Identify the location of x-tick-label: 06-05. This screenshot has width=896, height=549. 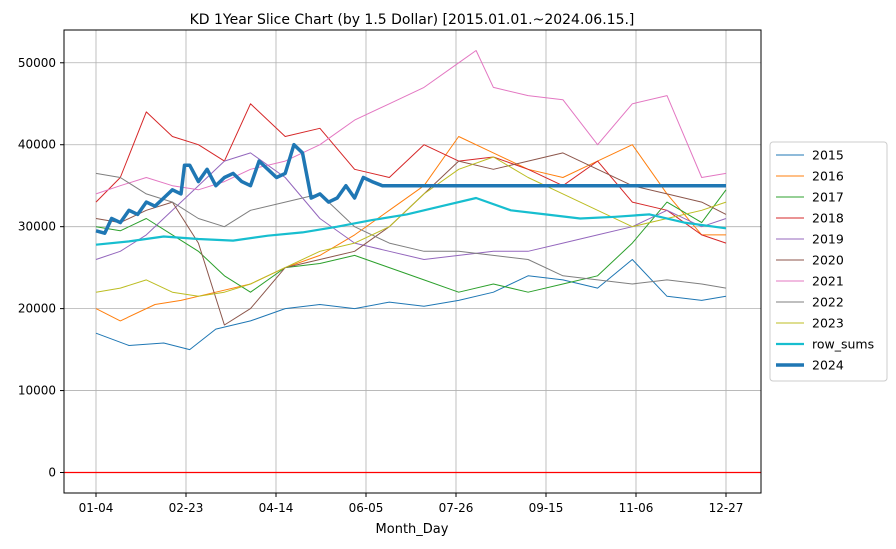
(366, 508).